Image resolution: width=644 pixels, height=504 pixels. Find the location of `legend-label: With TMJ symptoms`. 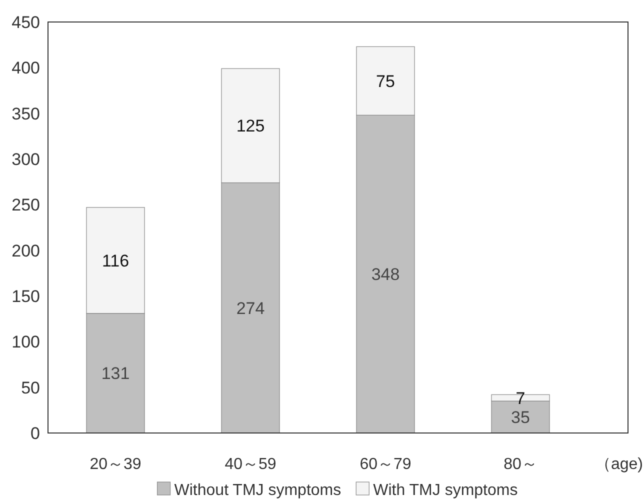

legend-label: With TMJ symptoms is located at coordinates (445, 490).